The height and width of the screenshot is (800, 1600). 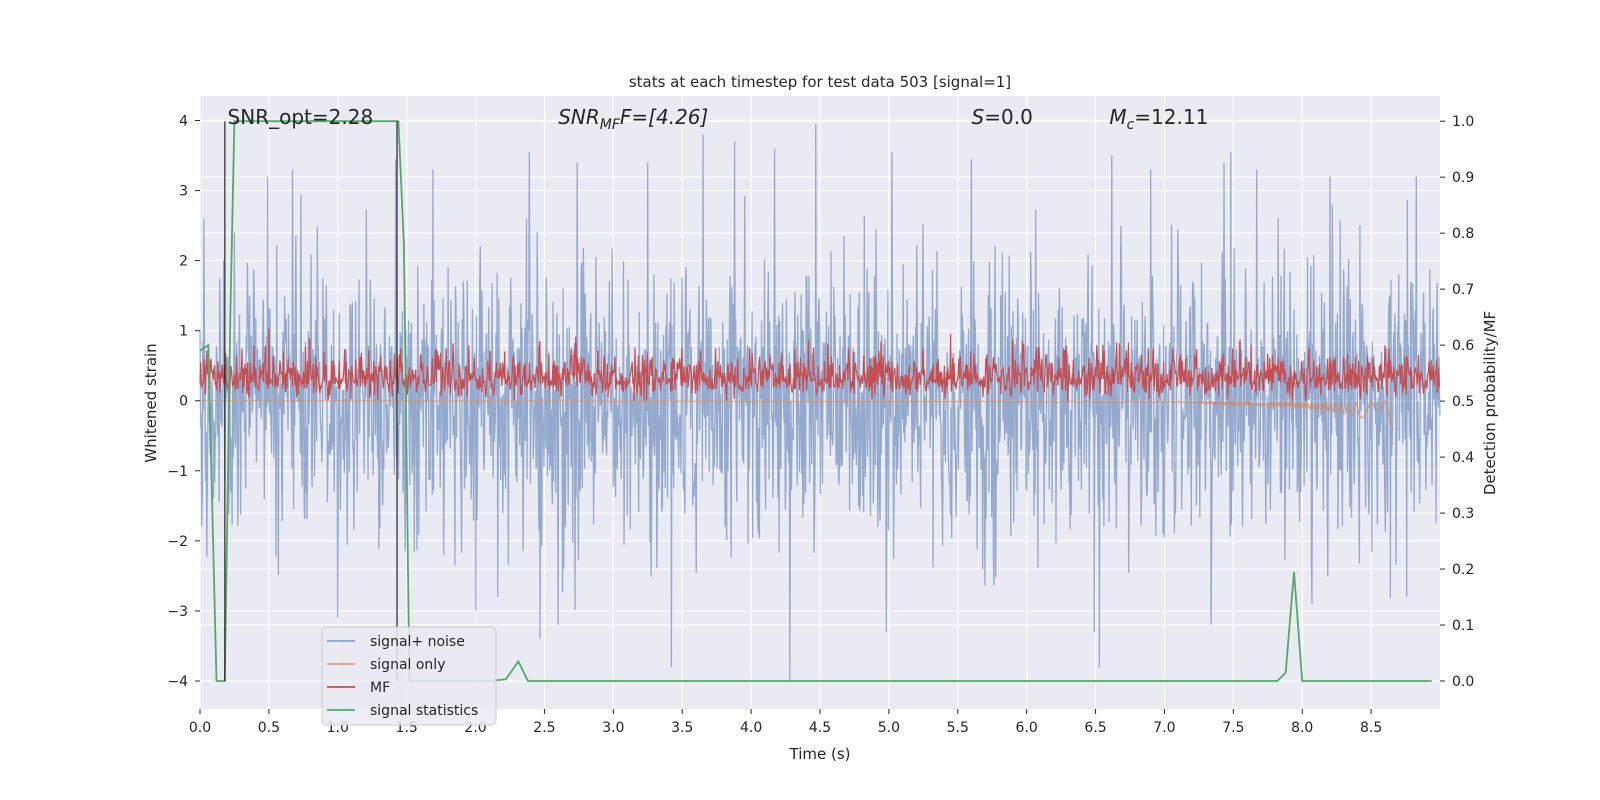 What do you see at coordinates (1463, 346) in the screenshot?
I see `y-right-tick-label: 0.6` at bounding box center [1463, 346].